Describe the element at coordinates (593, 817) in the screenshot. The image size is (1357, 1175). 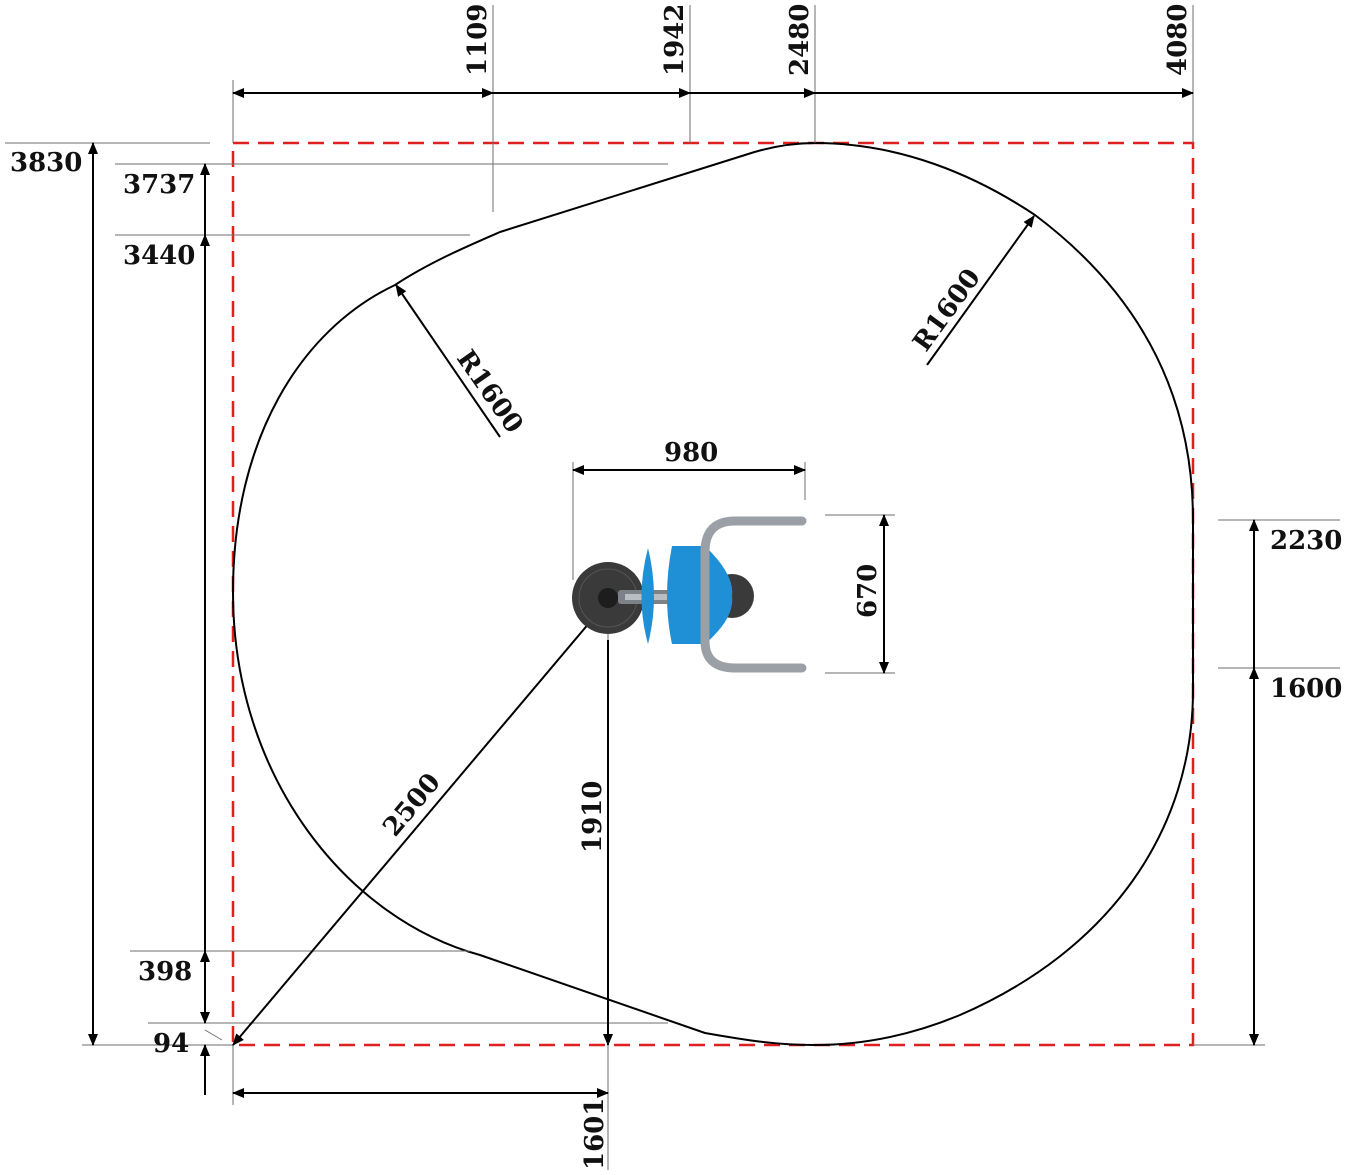
I see `dim-vertical-1910: 1910` at that location.